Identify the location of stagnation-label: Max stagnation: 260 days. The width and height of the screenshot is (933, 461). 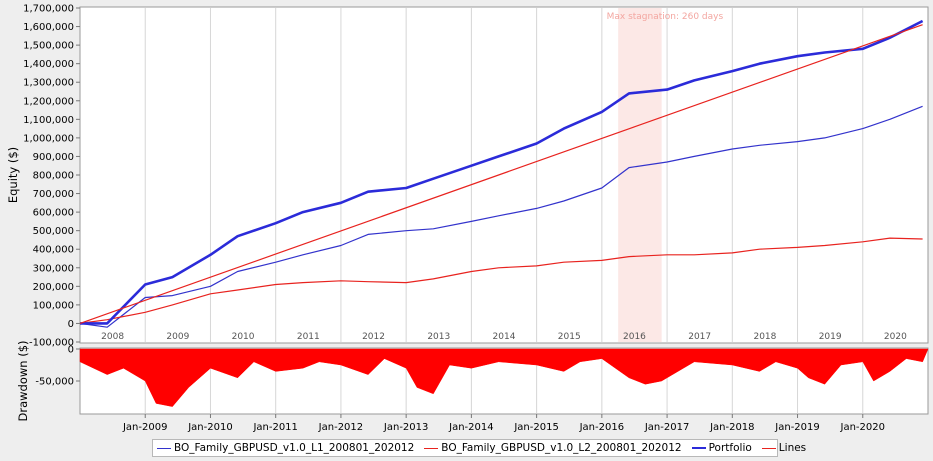
(665, 17).